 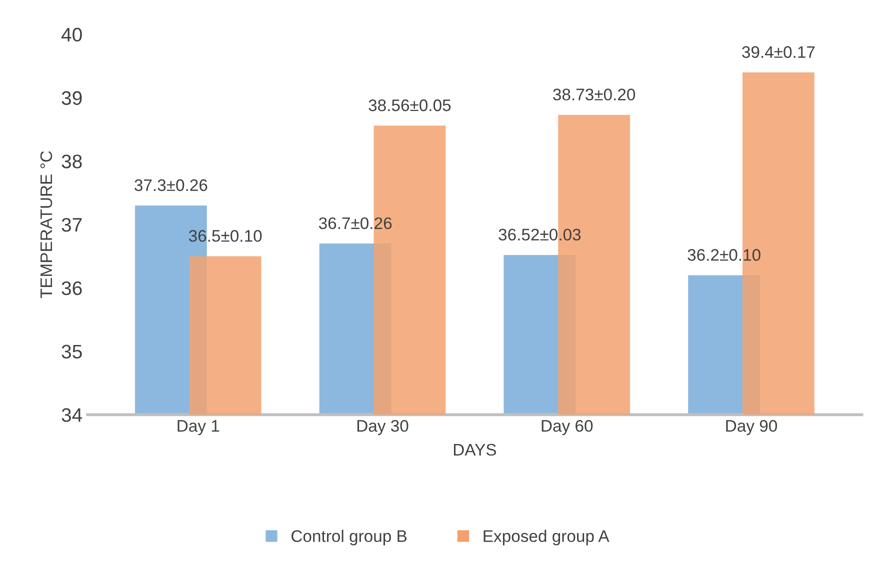 What do you see at coordinates (72, 351) in the screenshot?
I see `y-tick-label: 35` at bounding box center [72, 351].